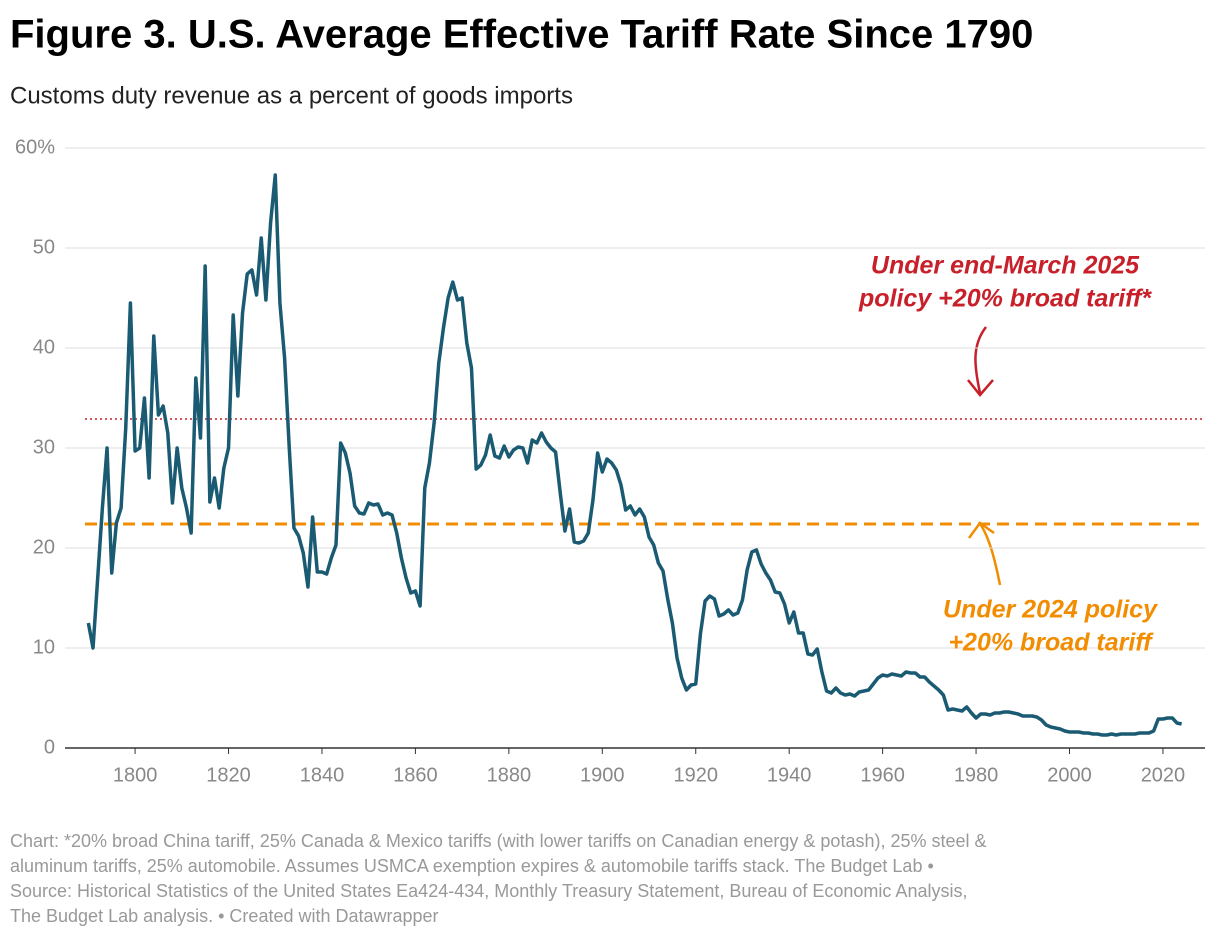 Image resolution: width=1220 pixels, height=942 pixels. Describe the element at coordinates (415, 775) in the screenshot. I see `x-tick-label: 1860` at that location.